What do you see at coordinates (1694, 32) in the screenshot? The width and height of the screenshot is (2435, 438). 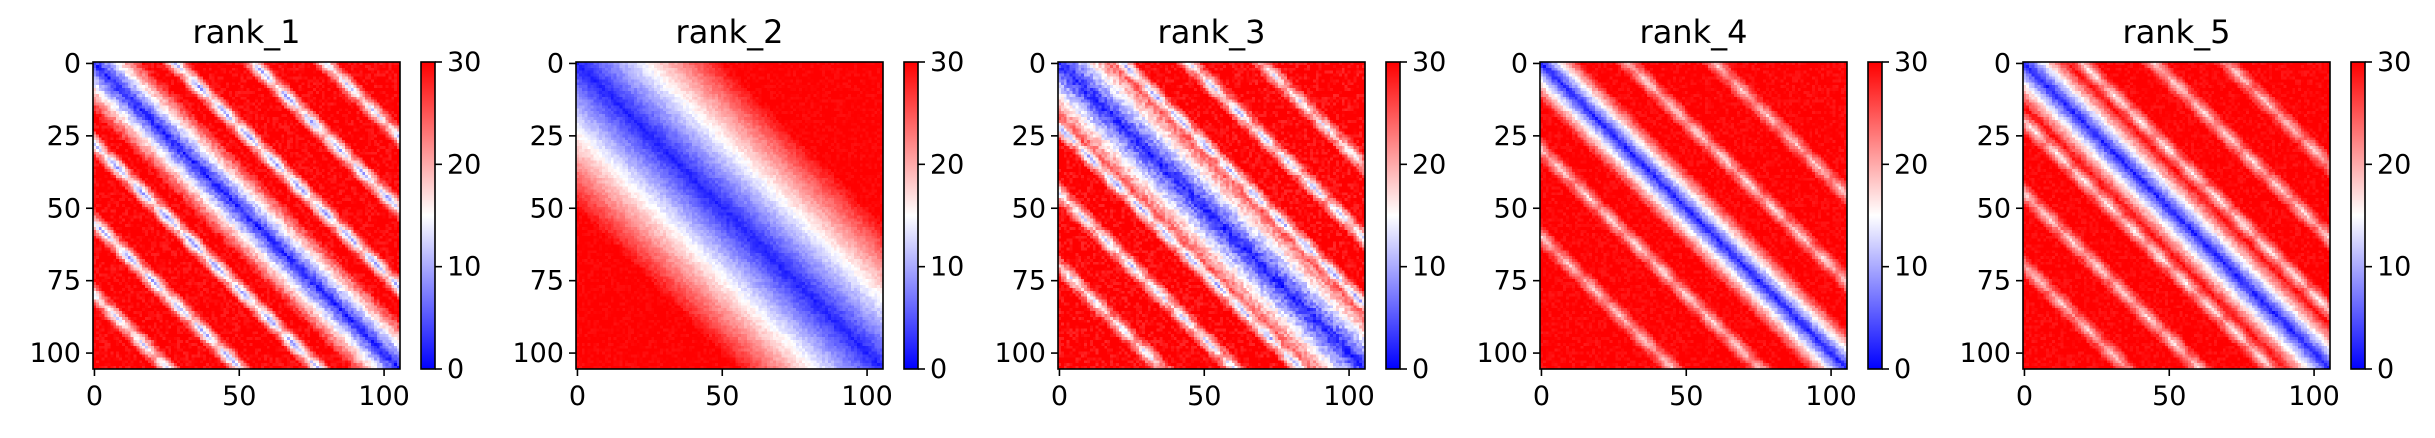 I see `panel-title: rank_4` at bounding box center [1694, 32].